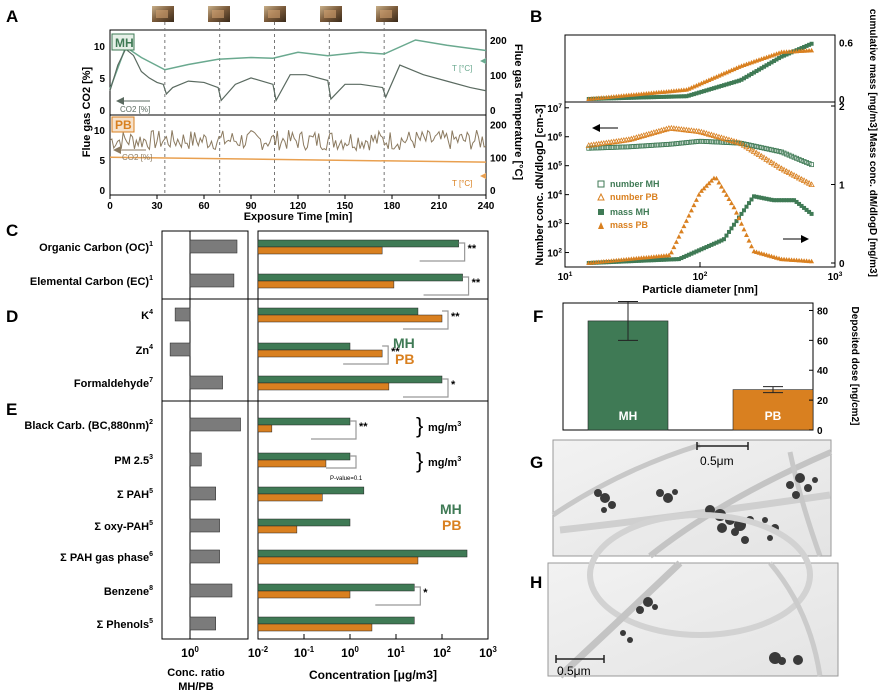  What do you see at coordinates (493, 191) in the screenshot?
I see `a-rtick-bot: 0` at bounding box center [493, 191].